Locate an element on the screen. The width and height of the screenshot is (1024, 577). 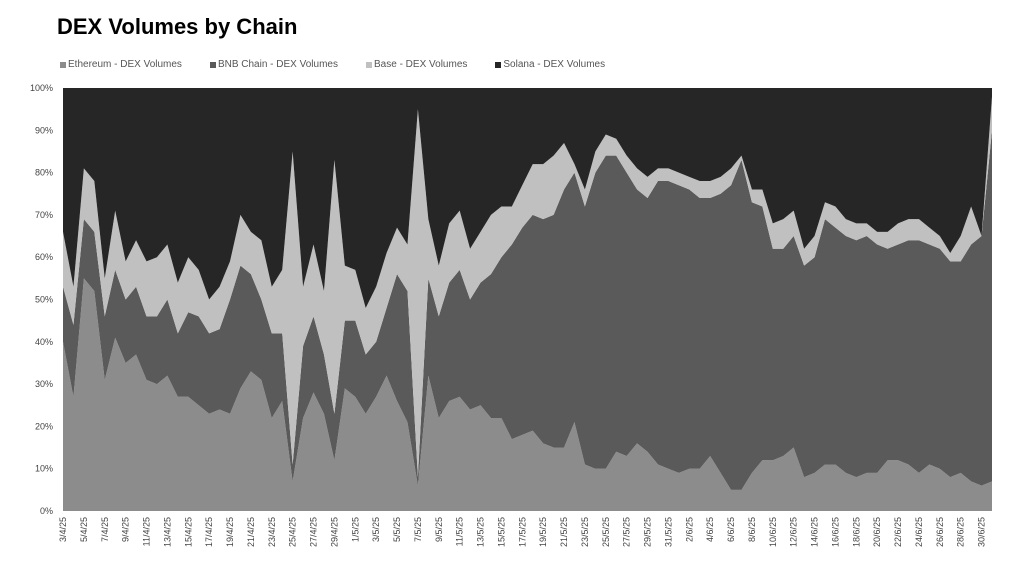
y-tick-label: 10% is located at coordinates (44, 469).